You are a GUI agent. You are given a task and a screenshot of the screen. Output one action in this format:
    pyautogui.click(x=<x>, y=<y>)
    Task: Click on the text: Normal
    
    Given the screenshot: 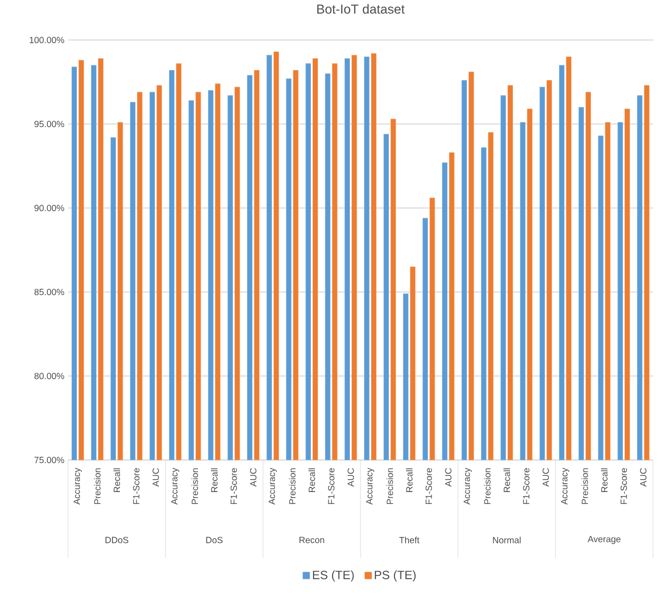 What is the action you would take?
    pyautogui.click(x=507, y=540)
    